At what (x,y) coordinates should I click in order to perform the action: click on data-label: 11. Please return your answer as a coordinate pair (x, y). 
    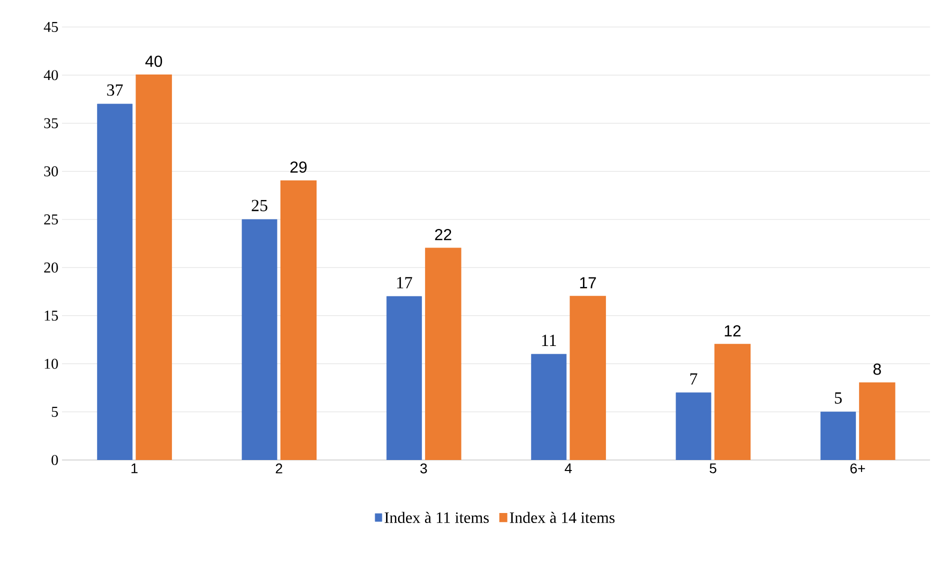
    Looking at the image, I should click on (549, 340).